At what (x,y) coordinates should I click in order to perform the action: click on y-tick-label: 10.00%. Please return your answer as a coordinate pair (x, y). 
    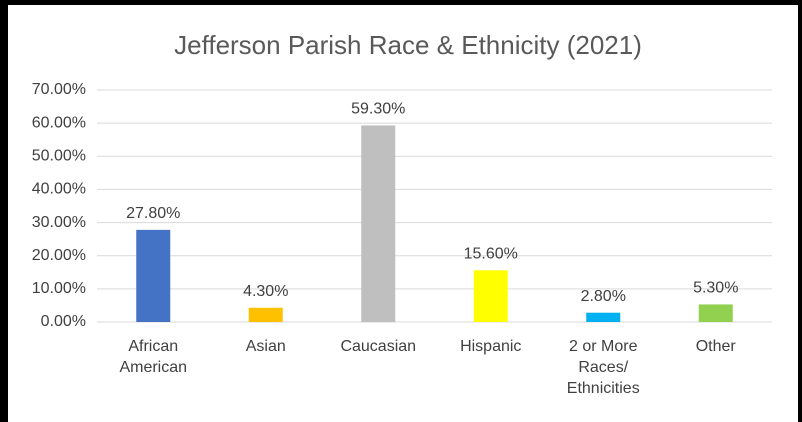
    Looking at the image, I should click on (59, 288).